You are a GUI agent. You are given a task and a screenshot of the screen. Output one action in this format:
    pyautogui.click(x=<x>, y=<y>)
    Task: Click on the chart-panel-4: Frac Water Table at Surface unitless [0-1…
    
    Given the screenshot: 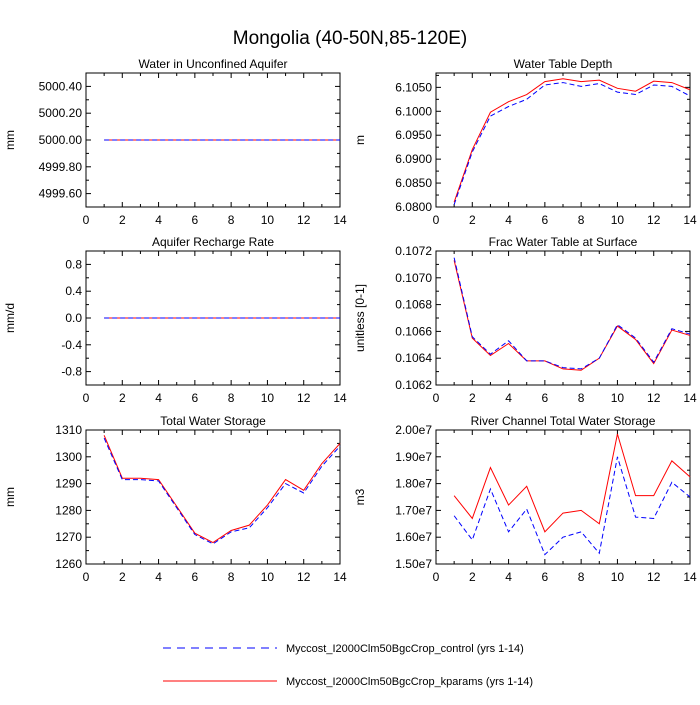 What is the action you would take?
    pyautogui.click(x=525, y=320)
    